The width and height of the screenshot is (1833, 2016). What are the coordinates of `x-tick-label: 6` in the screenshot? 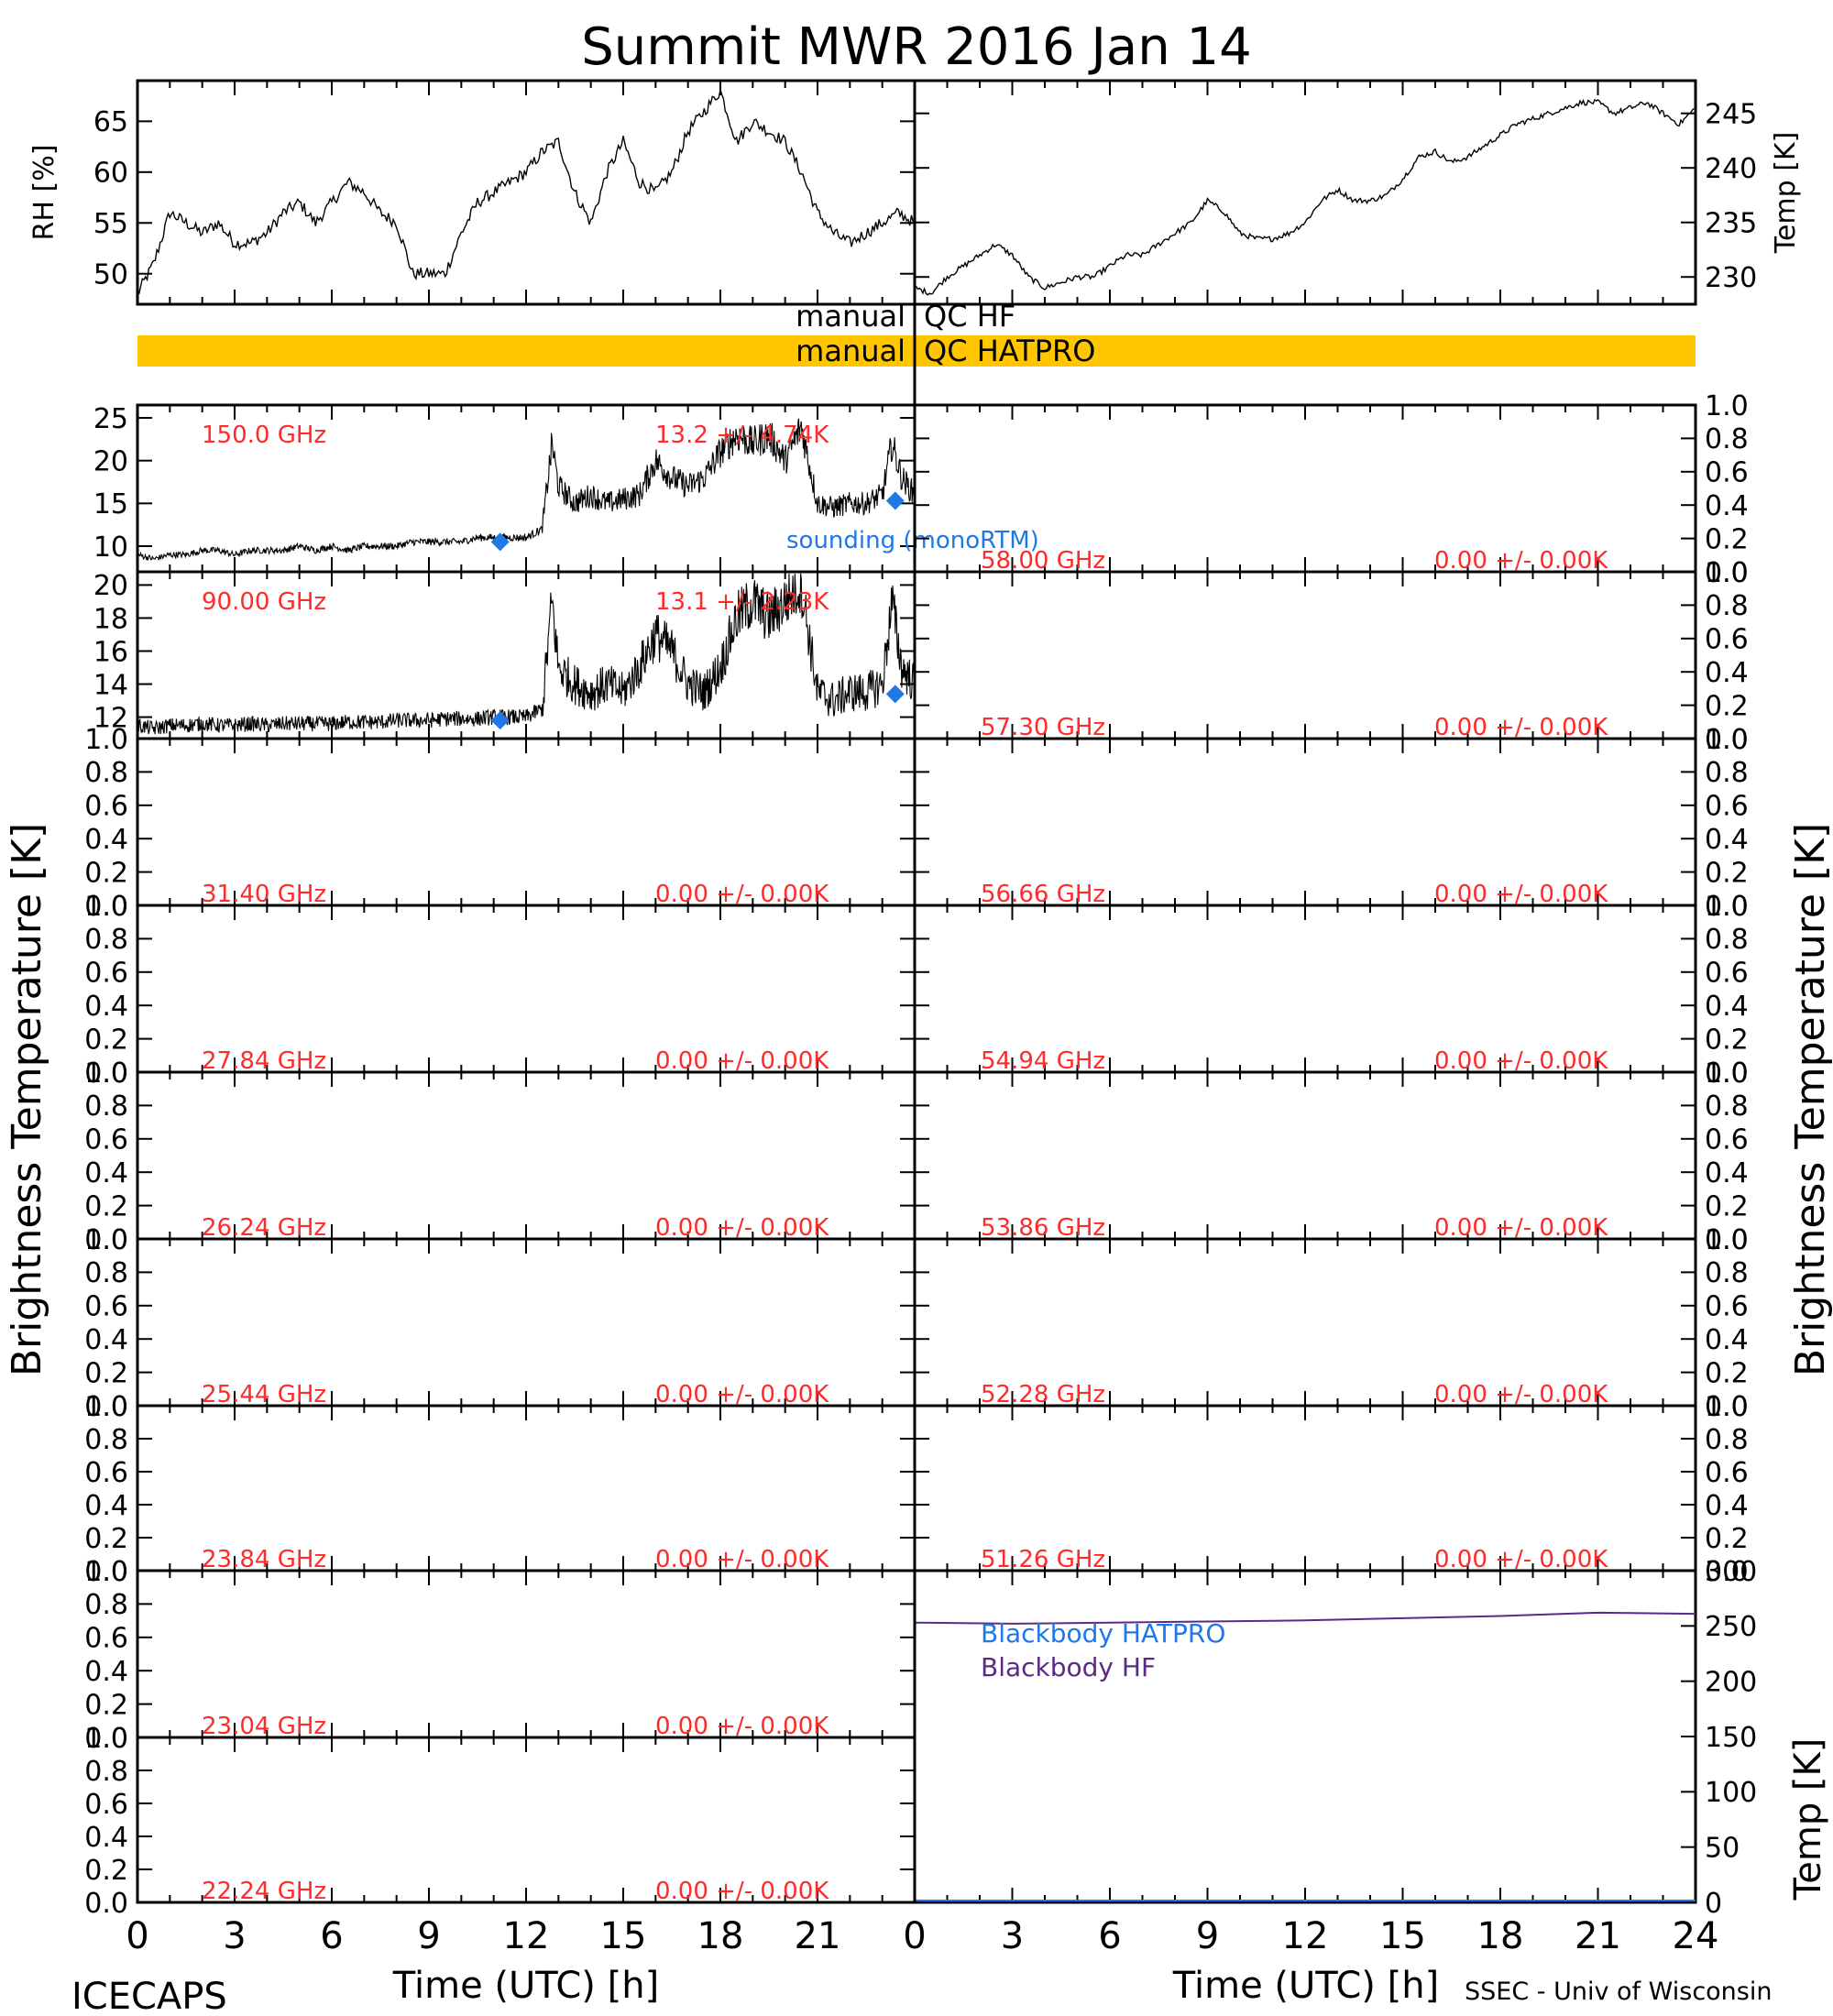 It's located at (331, 1936).